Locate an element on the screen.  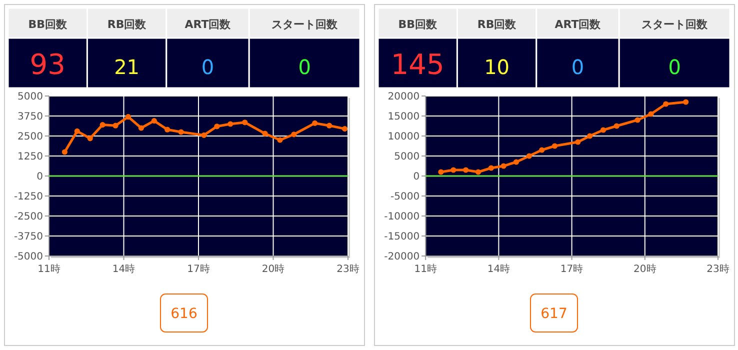
button: 617 is located at coordinates (554, 313).